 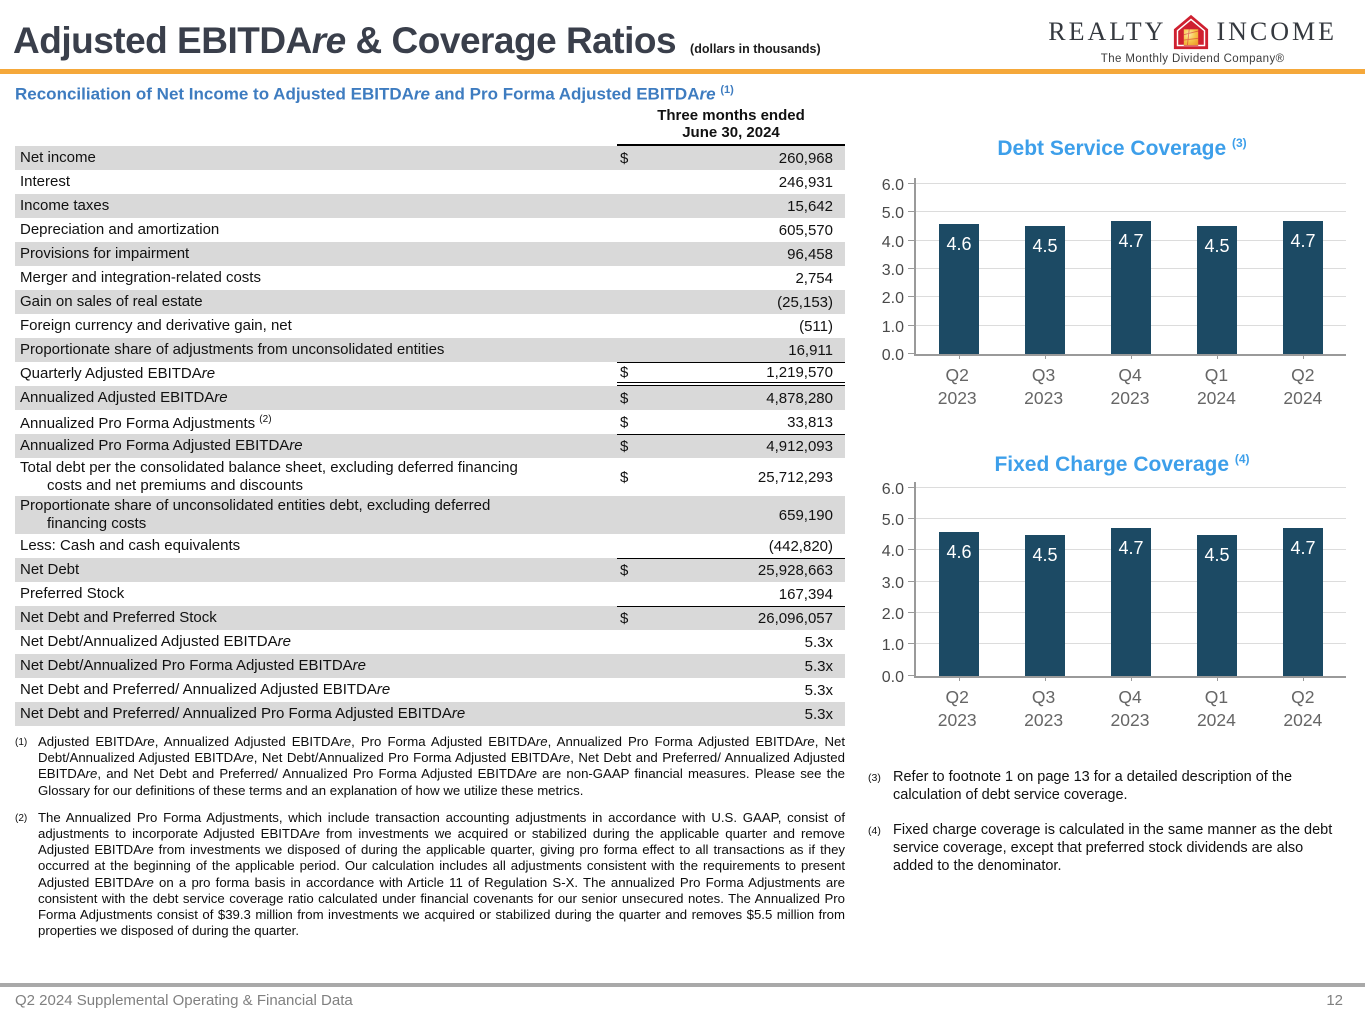 What do you see at coordinates (800, 546) in the screenshot?
I see `row-value: (442,820)` at bounding box center [800, 546].